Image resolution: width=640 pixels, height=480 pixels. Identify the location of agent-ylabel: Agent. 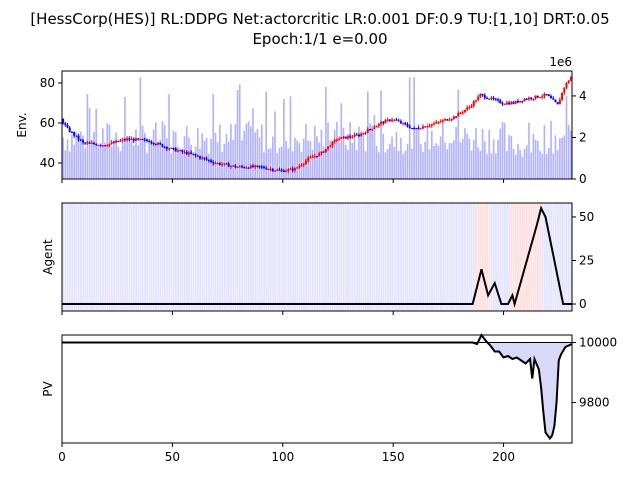
(48, 257).